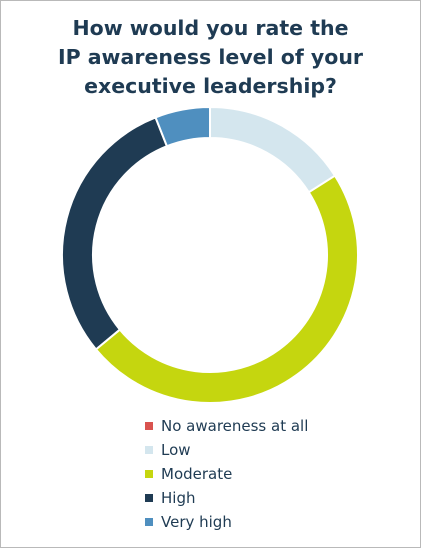  I want to click on legend-item-very-high: Very high, so click(226, 522).